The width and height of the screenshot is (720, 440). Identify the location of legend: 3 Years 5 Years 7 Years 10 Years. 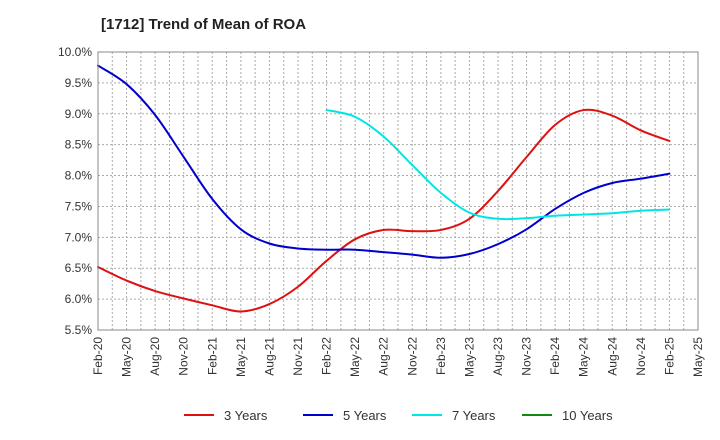
(398, 415).